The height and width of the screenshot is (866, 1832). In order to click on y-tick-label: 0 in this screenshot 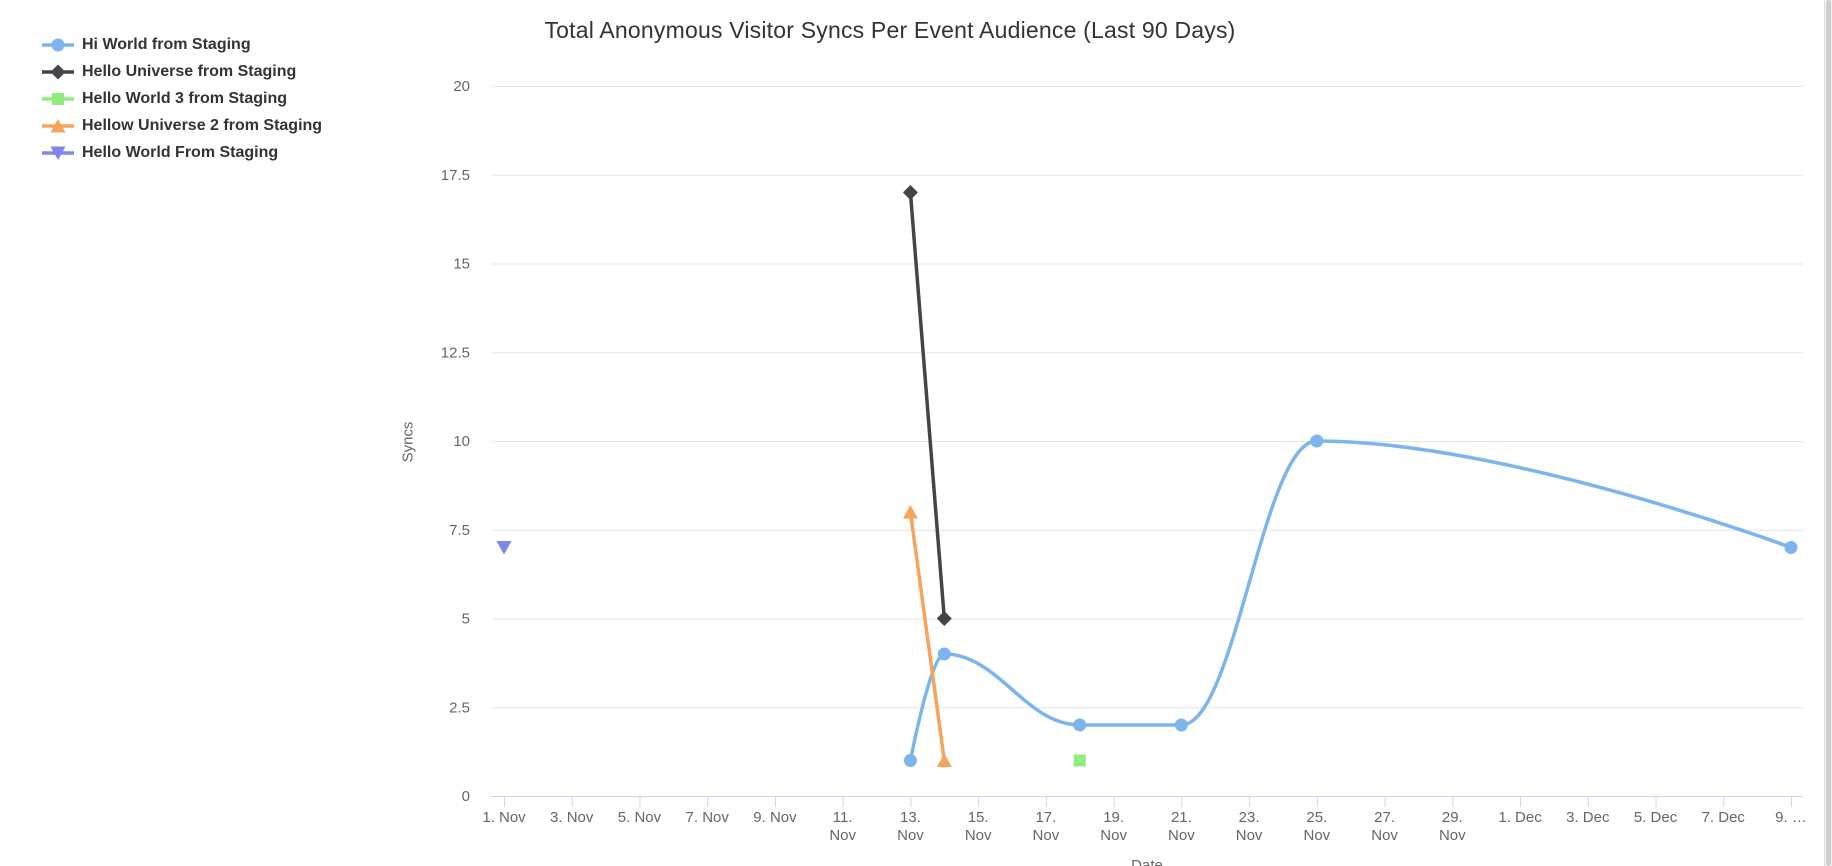, I will do `click(466, 796)`.